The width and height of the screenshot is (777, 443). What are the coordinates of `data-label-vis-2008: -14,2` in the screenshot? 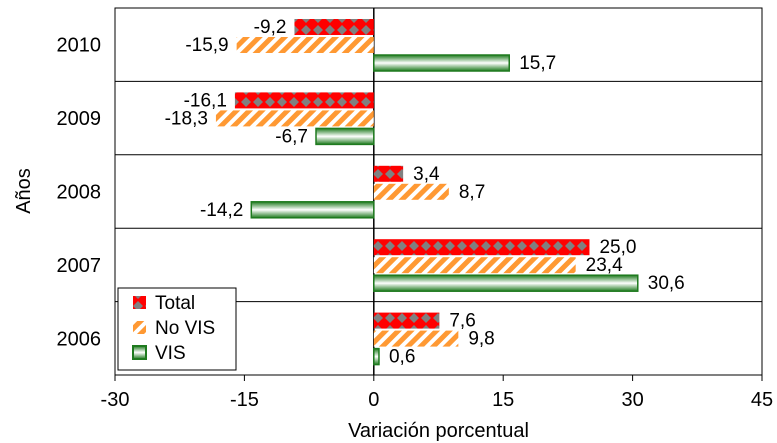 It's located at (221, 210).